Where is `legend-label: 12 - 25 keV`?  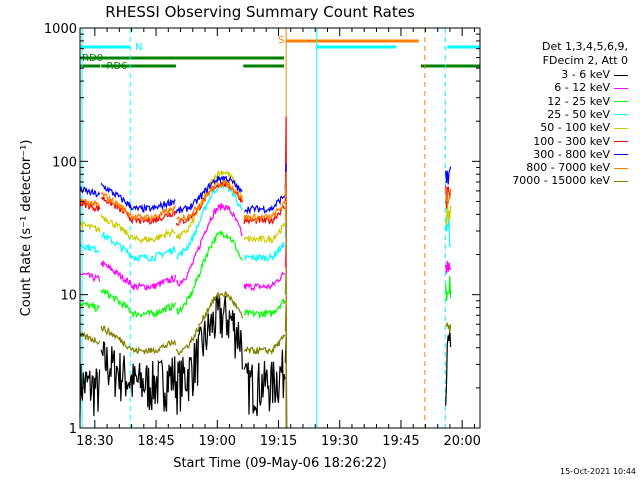 legend-label: 12 - 25 keV is located at coordinates (578, 101).